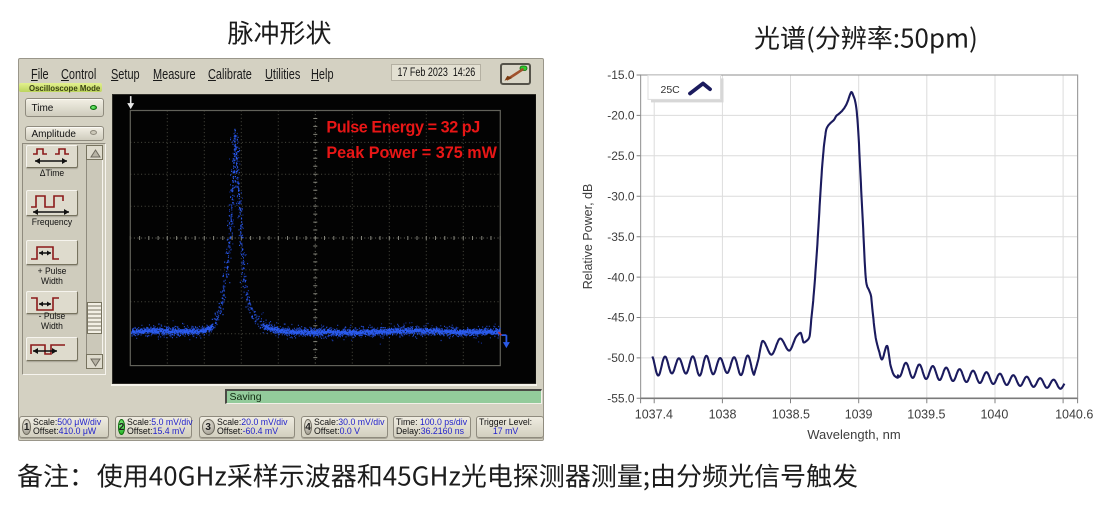  I want to click on svg-text: -30.0, so click(621, 196).